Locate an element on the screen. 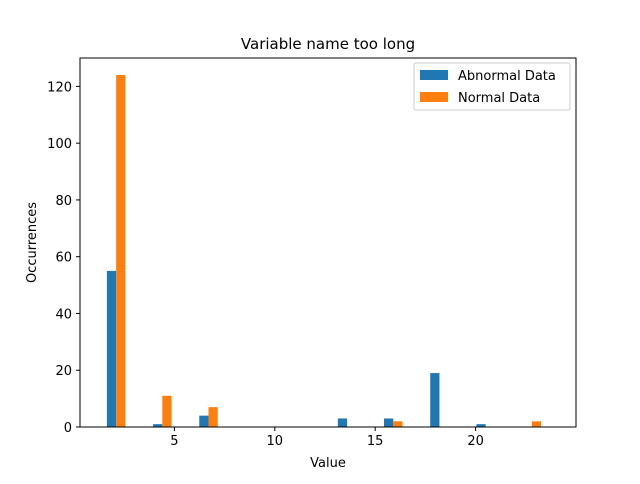 The width and height of the screenshot is (640, 484). y-tick-label-120: 120 is located at coordinates (59, 87).